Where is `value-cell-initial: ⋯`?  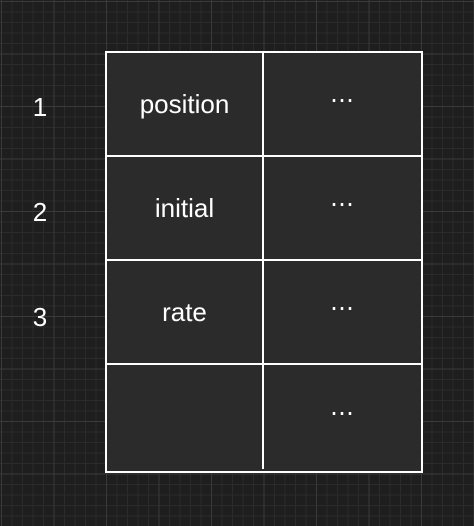 value-cell-initial: ⋯ is located at coordinates (342, 209).